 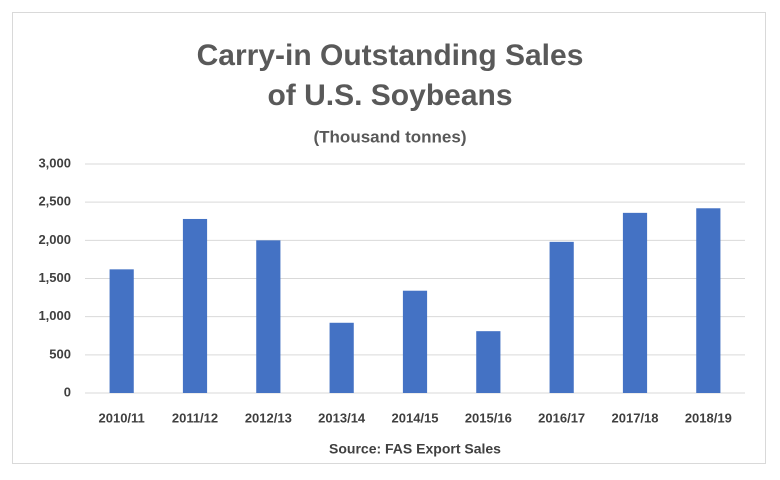 What do you see at coordinates (54, 277) in the screenshot?
I see `y-tick-label: 1,500` at bounding box center [54, 277].